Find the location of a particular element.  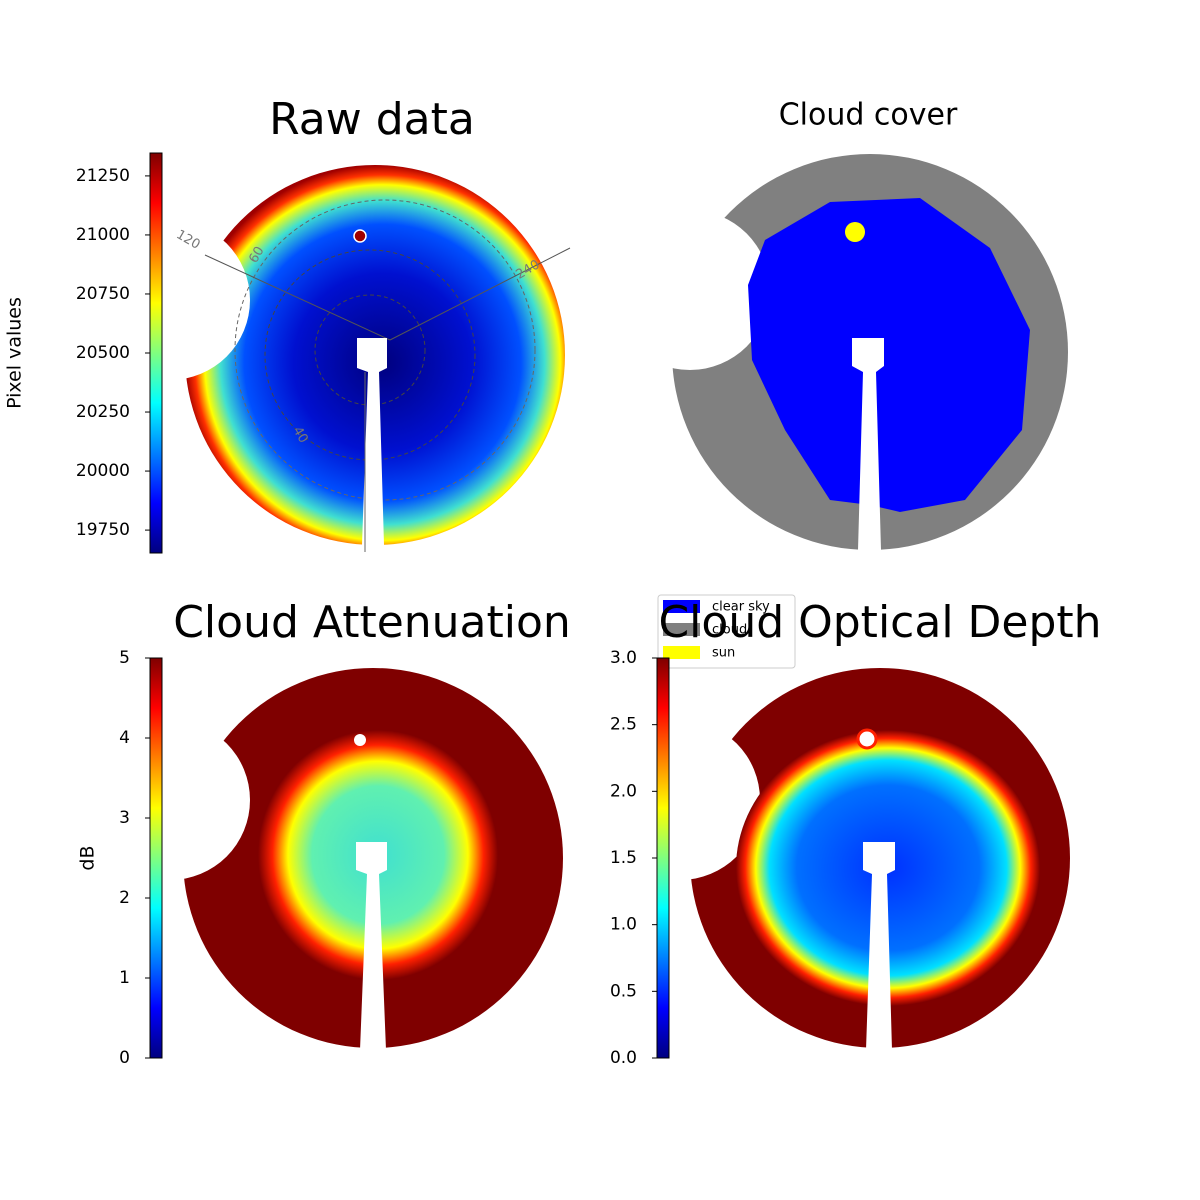

colorbar-tick-label: 21000 is located at coordinates (103, 235).